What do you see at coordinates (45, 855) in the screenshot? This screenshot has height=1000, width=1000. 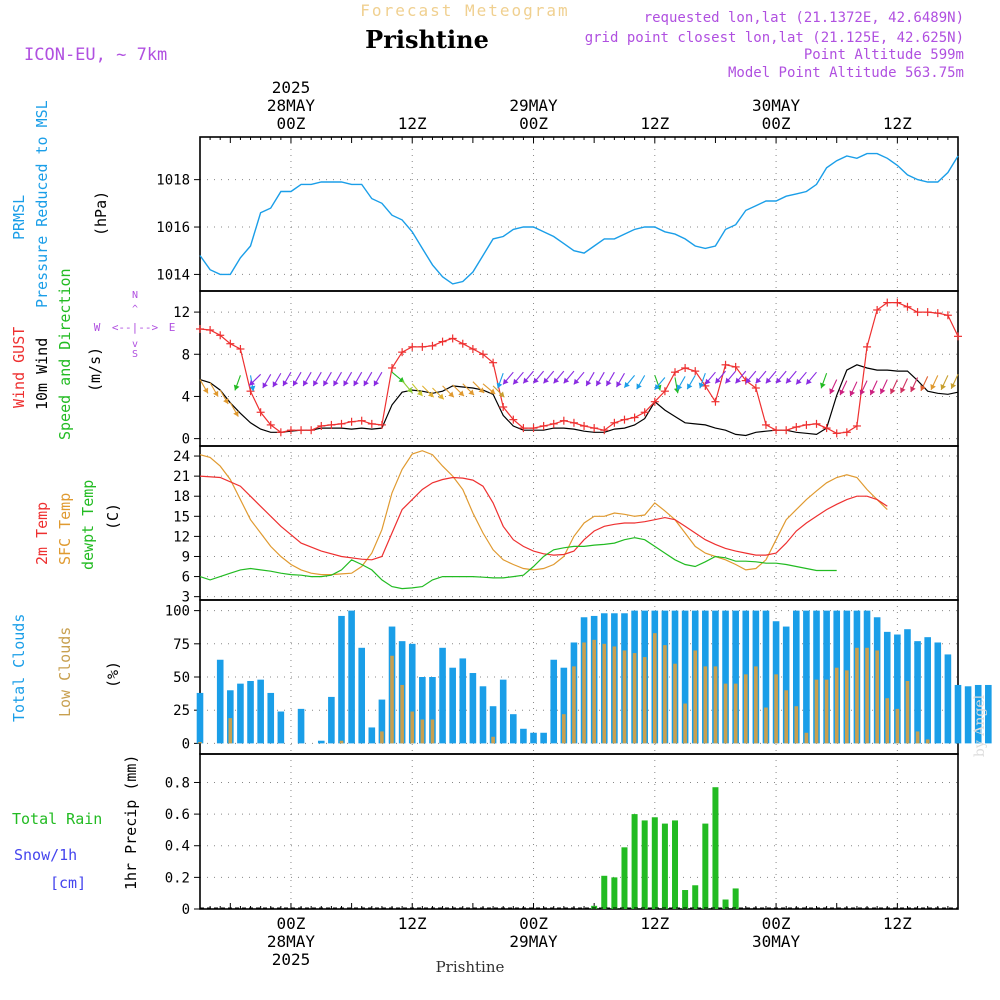 I see `snow-label: Snow/1h` at bounding box center [45, 855].